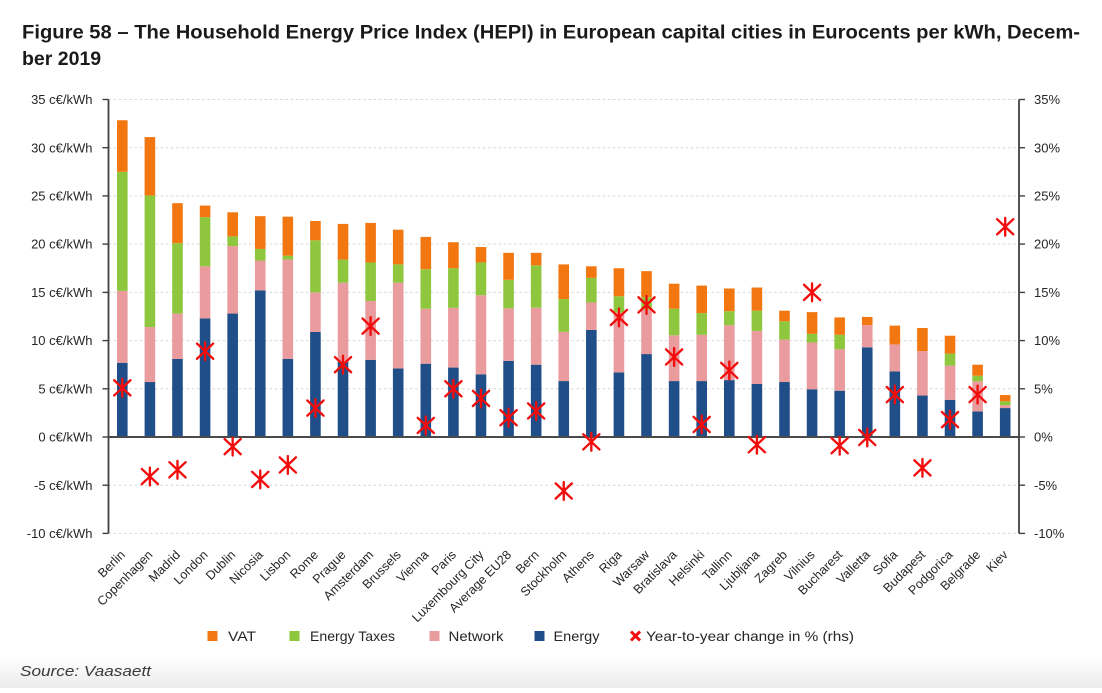 Image resolution: width=1102 pixels, height=693 pixels. What do you see at coordinates (577, 636) in the screenshot?
I see `svg-text: Energy` at bounding box center [577, 636].